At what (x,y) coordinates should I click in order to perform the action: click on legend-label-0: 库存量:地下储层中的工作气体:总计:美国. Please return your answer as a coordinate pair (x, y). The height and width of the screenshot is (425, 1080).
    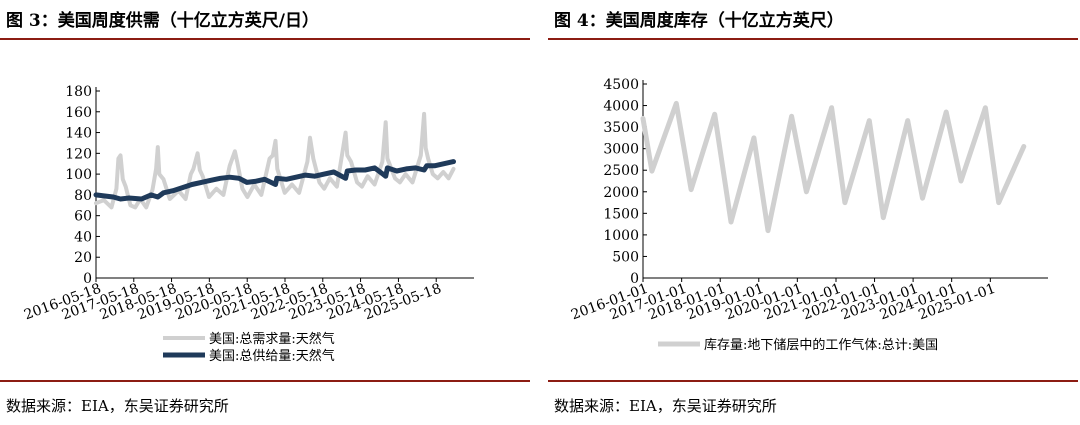
    Looking at the image, I should click on (821, 345).